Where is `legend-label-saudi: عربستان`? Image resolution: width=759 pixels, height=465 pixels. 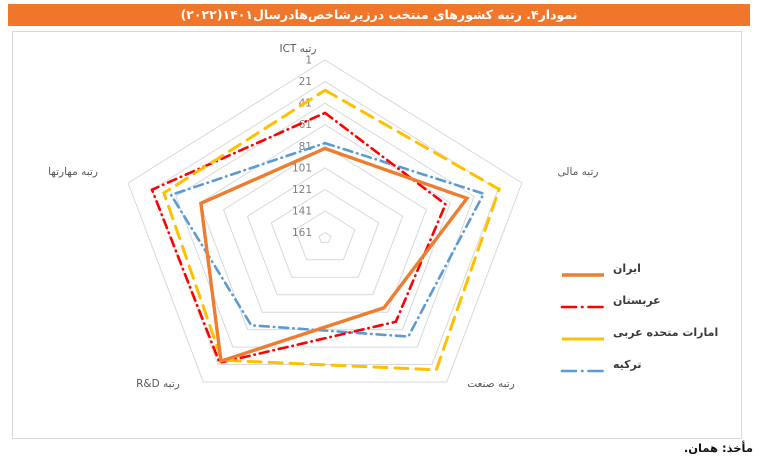
legend-label-saudi: عربستان is located at coordinates (637, 300).